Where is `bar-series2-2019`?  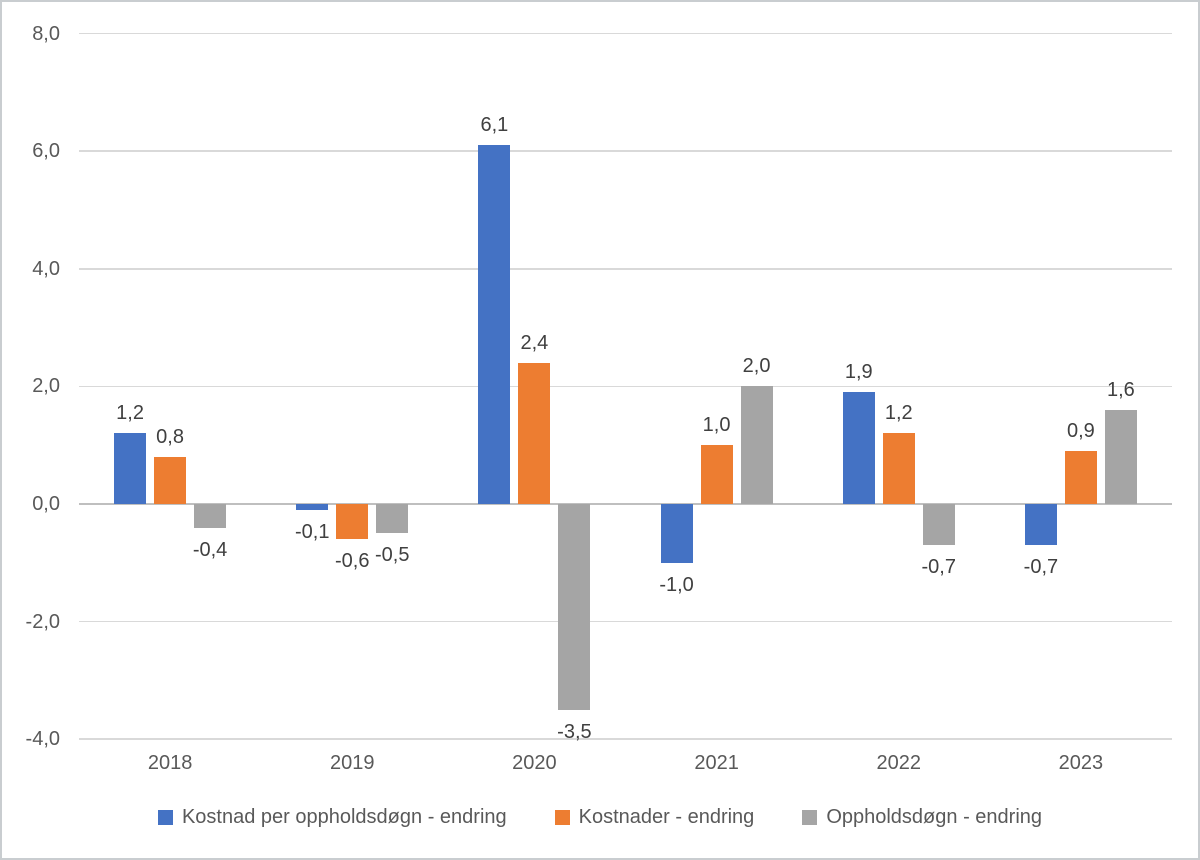
bar-series2-2019 is located at coordinates (352, 522).